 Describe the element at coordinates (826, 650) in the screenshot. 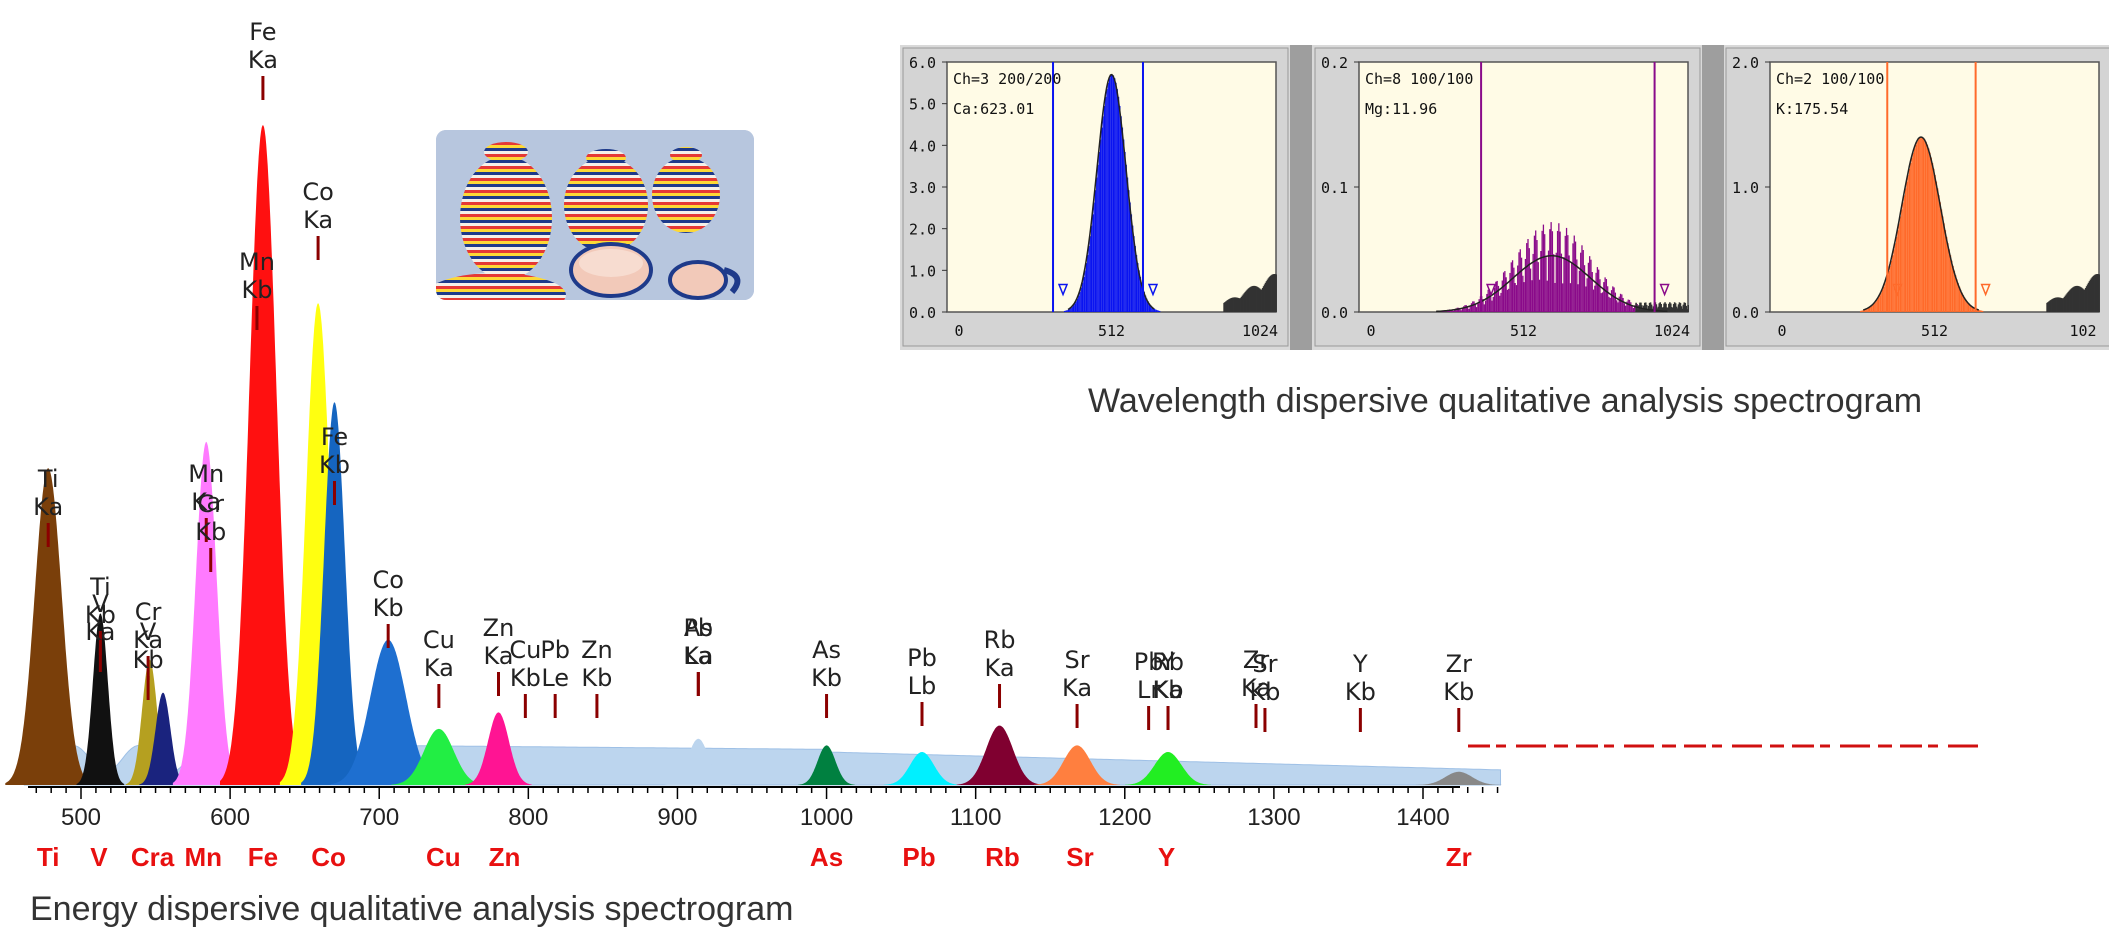

I see `peak-label-element: As` at that location.